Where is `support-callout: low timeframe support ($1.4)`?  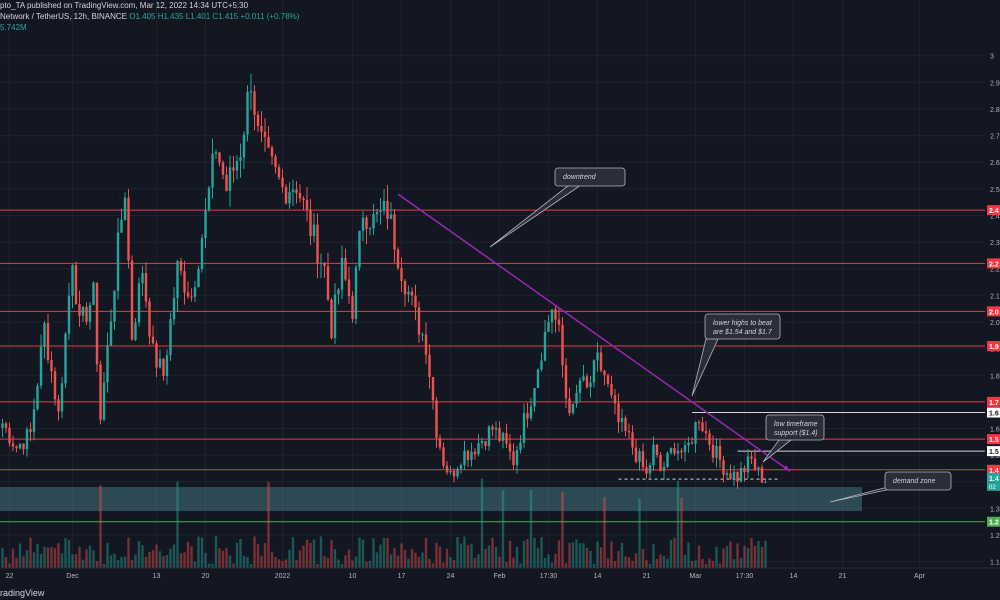
support-callout: low timeframe support ($1.4) is located at coordinates (793, 438).